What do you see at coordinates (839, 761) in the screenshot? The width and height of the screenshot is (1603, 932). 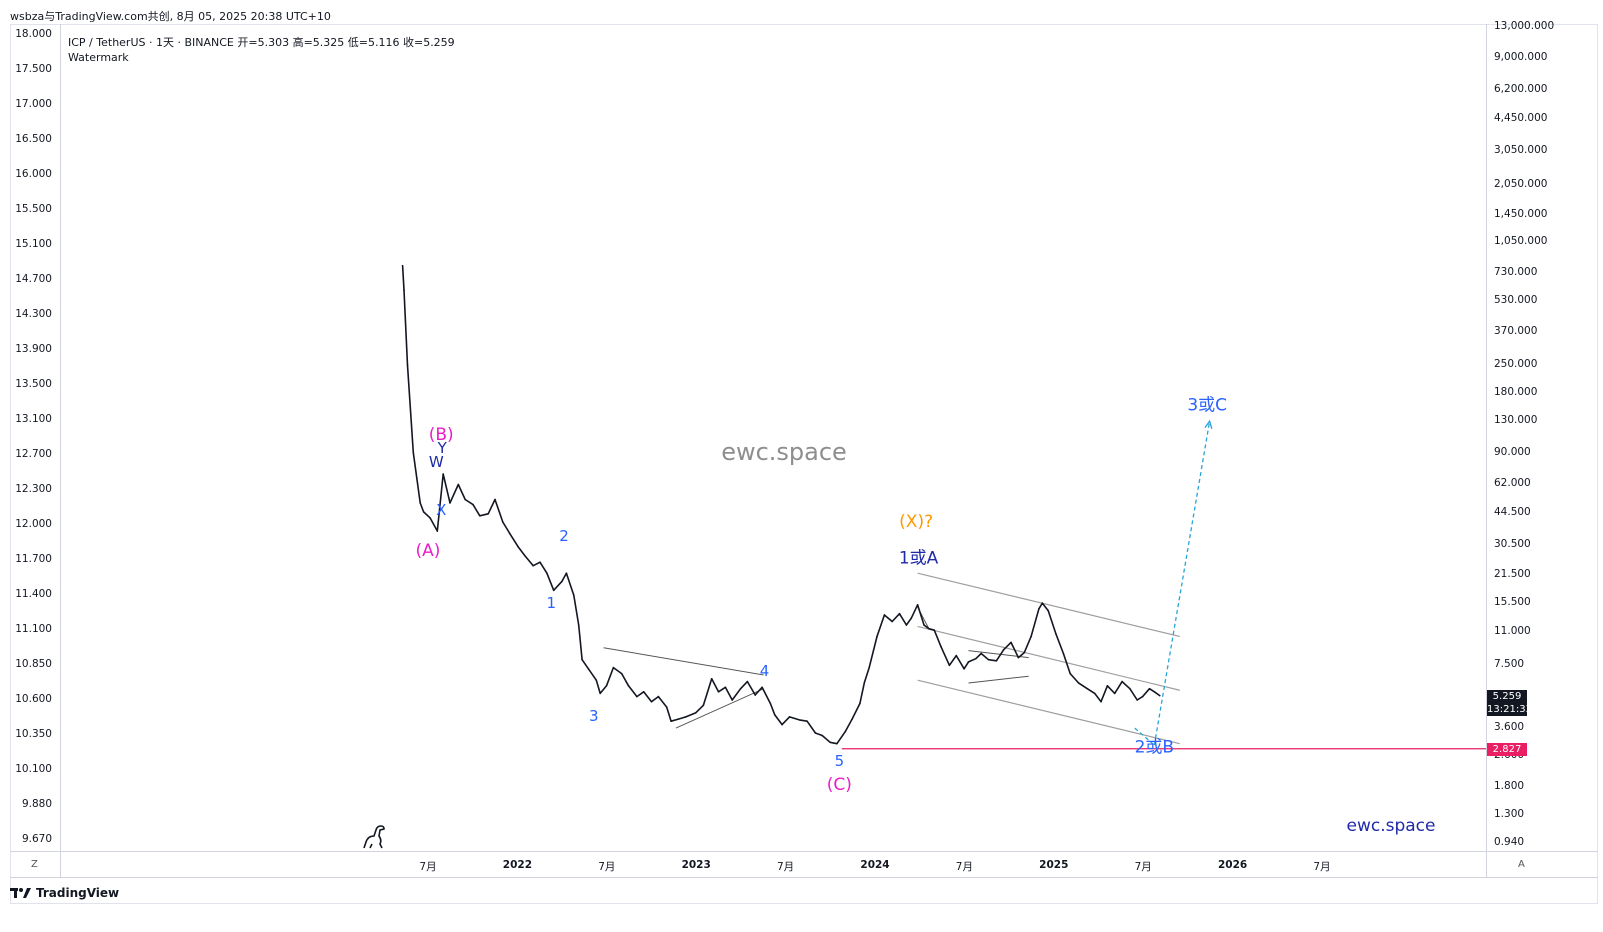 I see `wave-label: 5` at bounding box center [839, 761].